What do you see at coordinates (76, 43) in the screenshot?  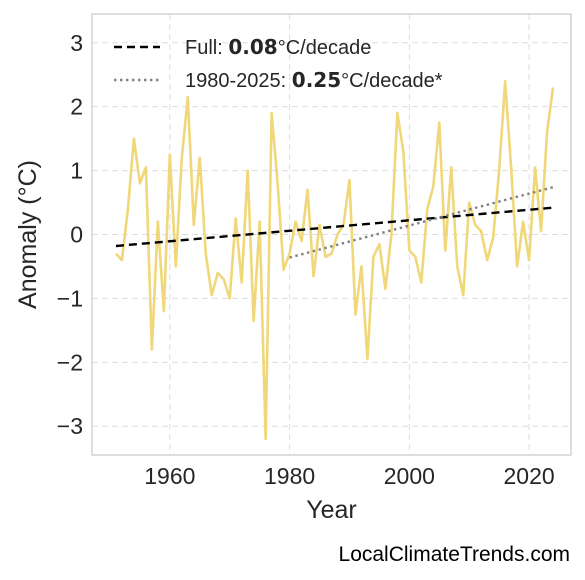 I see `y-tick-label: 3` at bounding box center [76, 43].